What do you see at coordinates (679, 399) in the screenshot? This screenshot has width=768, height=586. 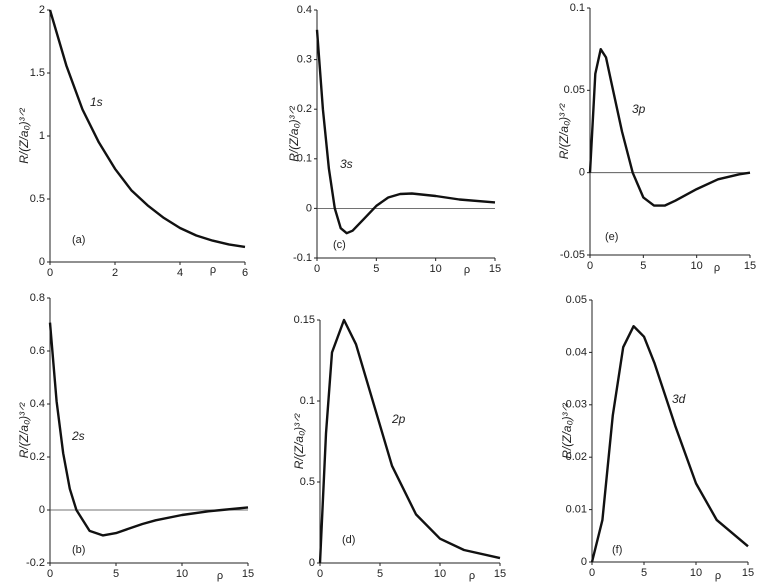 I see `curve-label: 3d` at bounding box center [679, 399].